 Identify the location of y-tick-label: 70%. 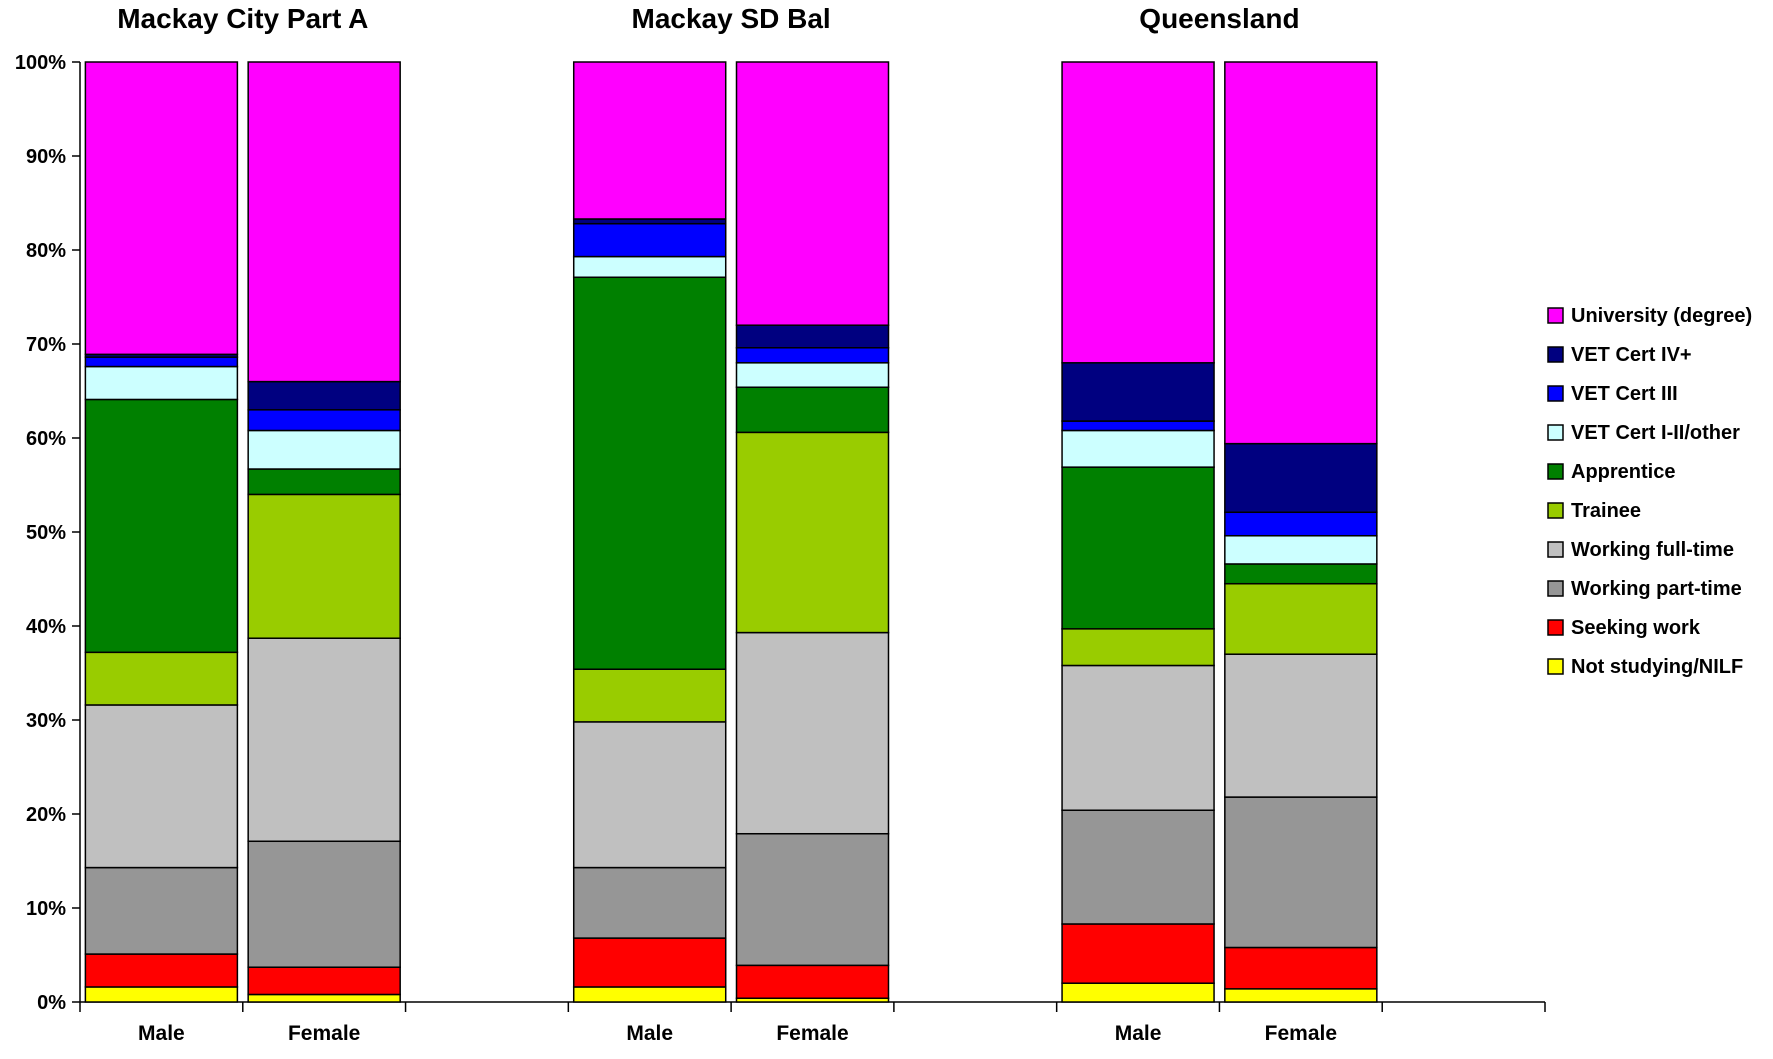
(46, 345).